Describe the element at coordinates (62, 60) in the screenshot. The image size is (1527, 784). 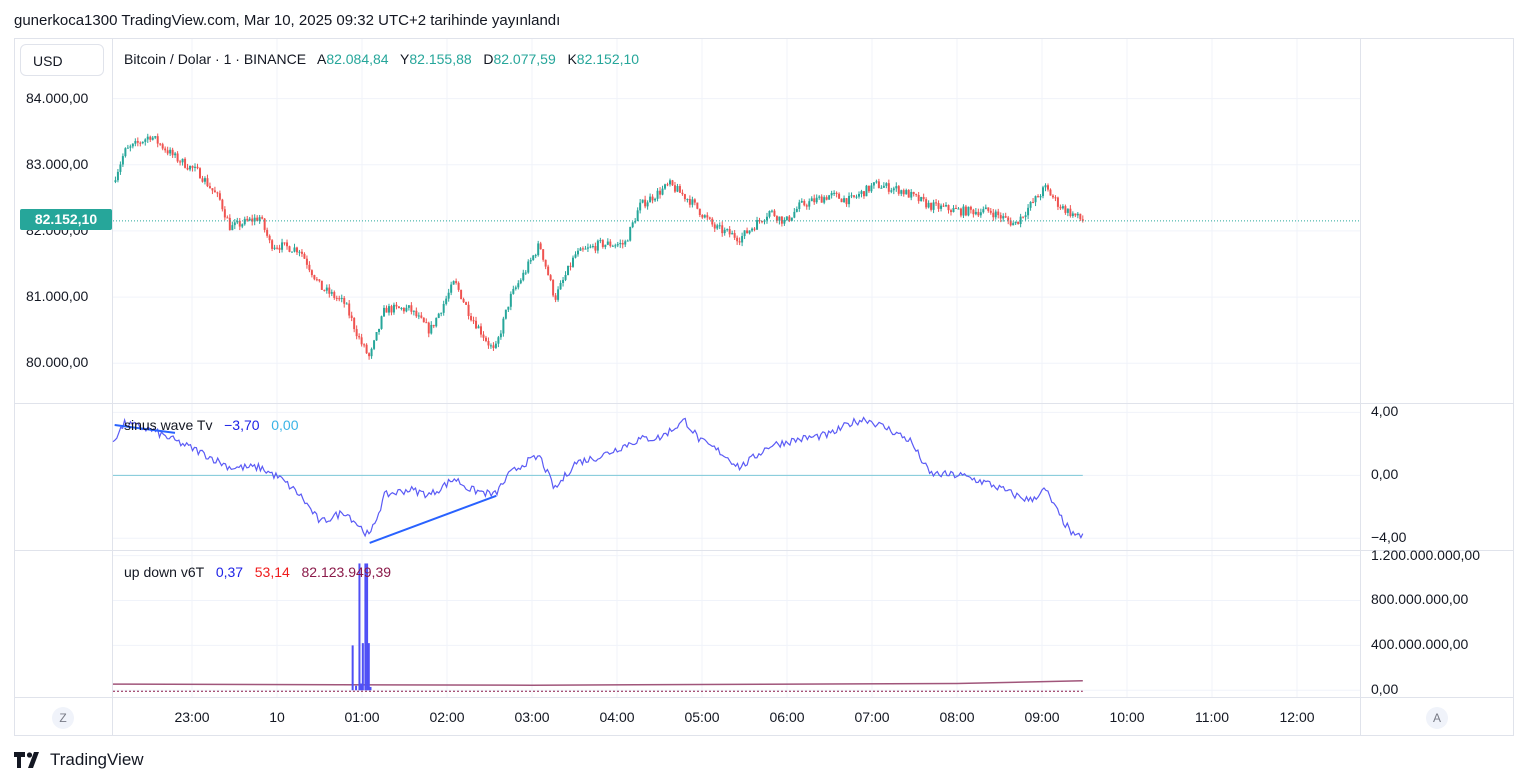
I see `currency-button: USD` at that location.